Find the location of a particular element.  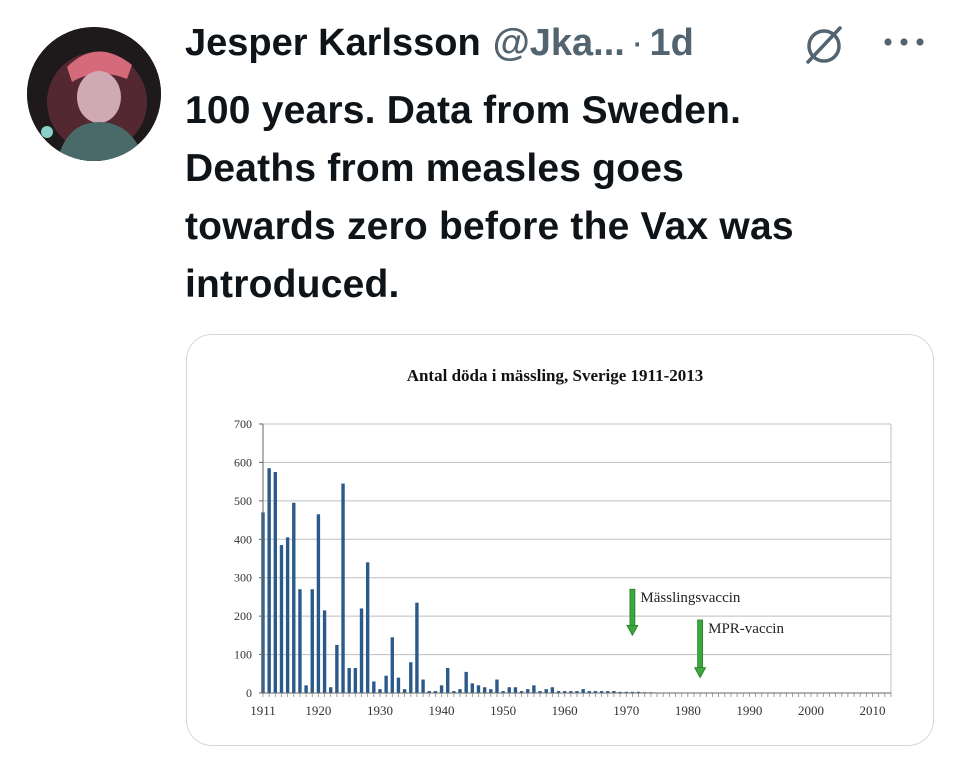

y-tick-label: 200 is located at coordinates (243, 616).